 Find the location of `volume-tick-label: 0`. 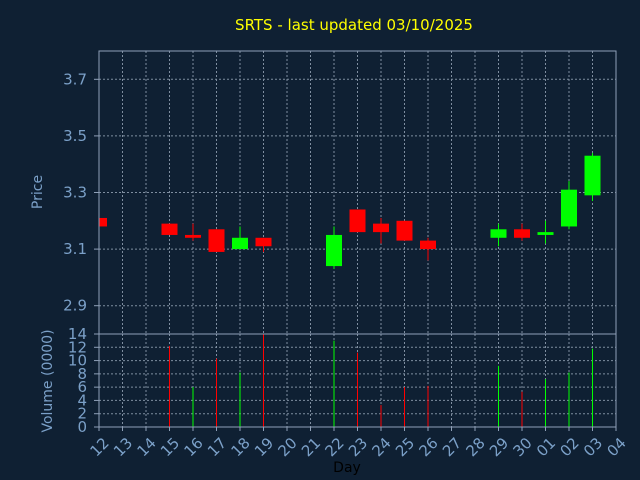

volume-tick-label: 0 is located at coordinates (82, 427).